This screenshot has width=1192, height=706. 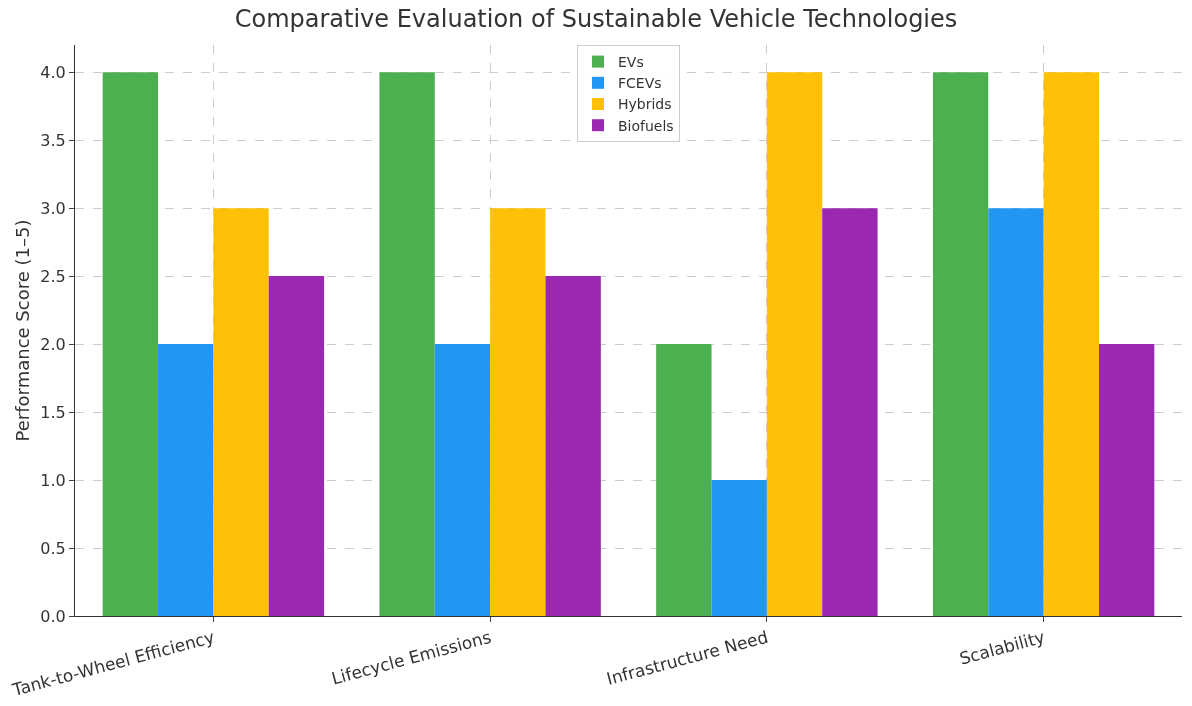 What do you see at coordinates (646, 125) in the screenshot?
I see `legend-label: Biofuels` at bounding box center [646, 125].